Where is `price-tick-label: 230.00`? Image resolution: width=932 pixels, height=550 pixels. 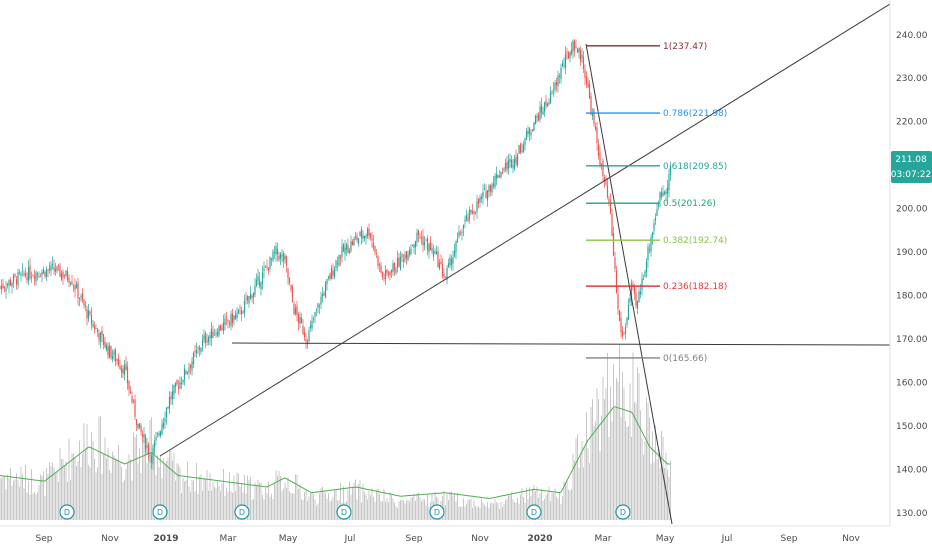
price-tick-label: 230.00 is located at coordinates (912, 79).